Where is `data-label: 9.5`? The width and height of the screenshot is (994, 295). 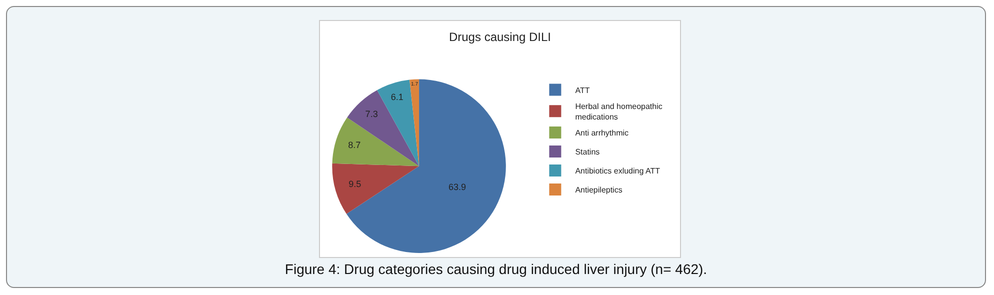 data-label: 9.5 is located at coordinates (355, 184).